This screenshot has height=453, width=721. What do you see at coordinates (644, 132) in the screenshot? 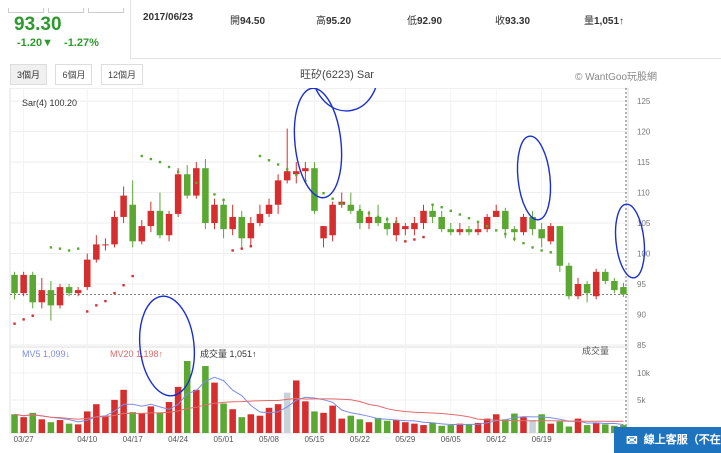
I see `price-tick-label: 120` at bounding box center [644, 132].